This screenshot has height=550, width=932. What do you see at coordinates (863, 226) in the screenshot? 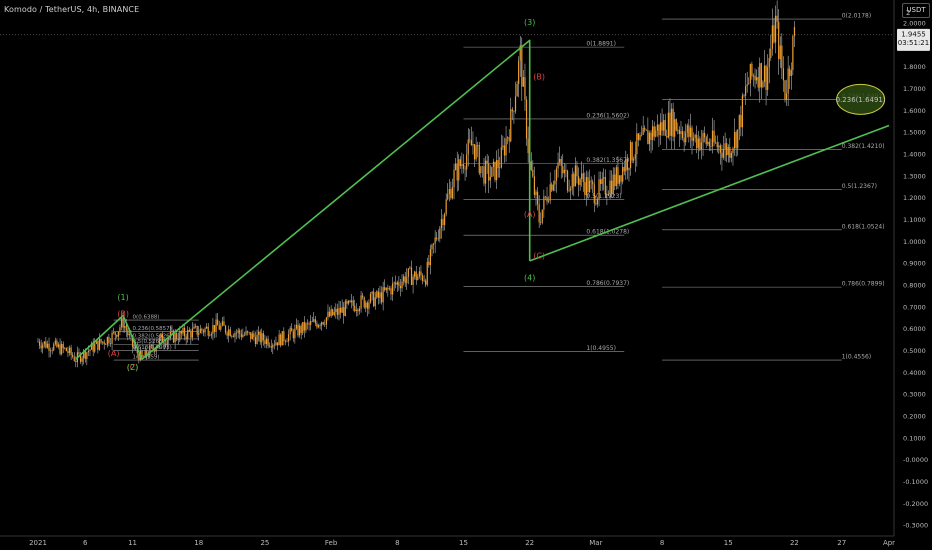
I see `fib-level-label: 0.618(1.0524)` at bounding box center [863, 226].